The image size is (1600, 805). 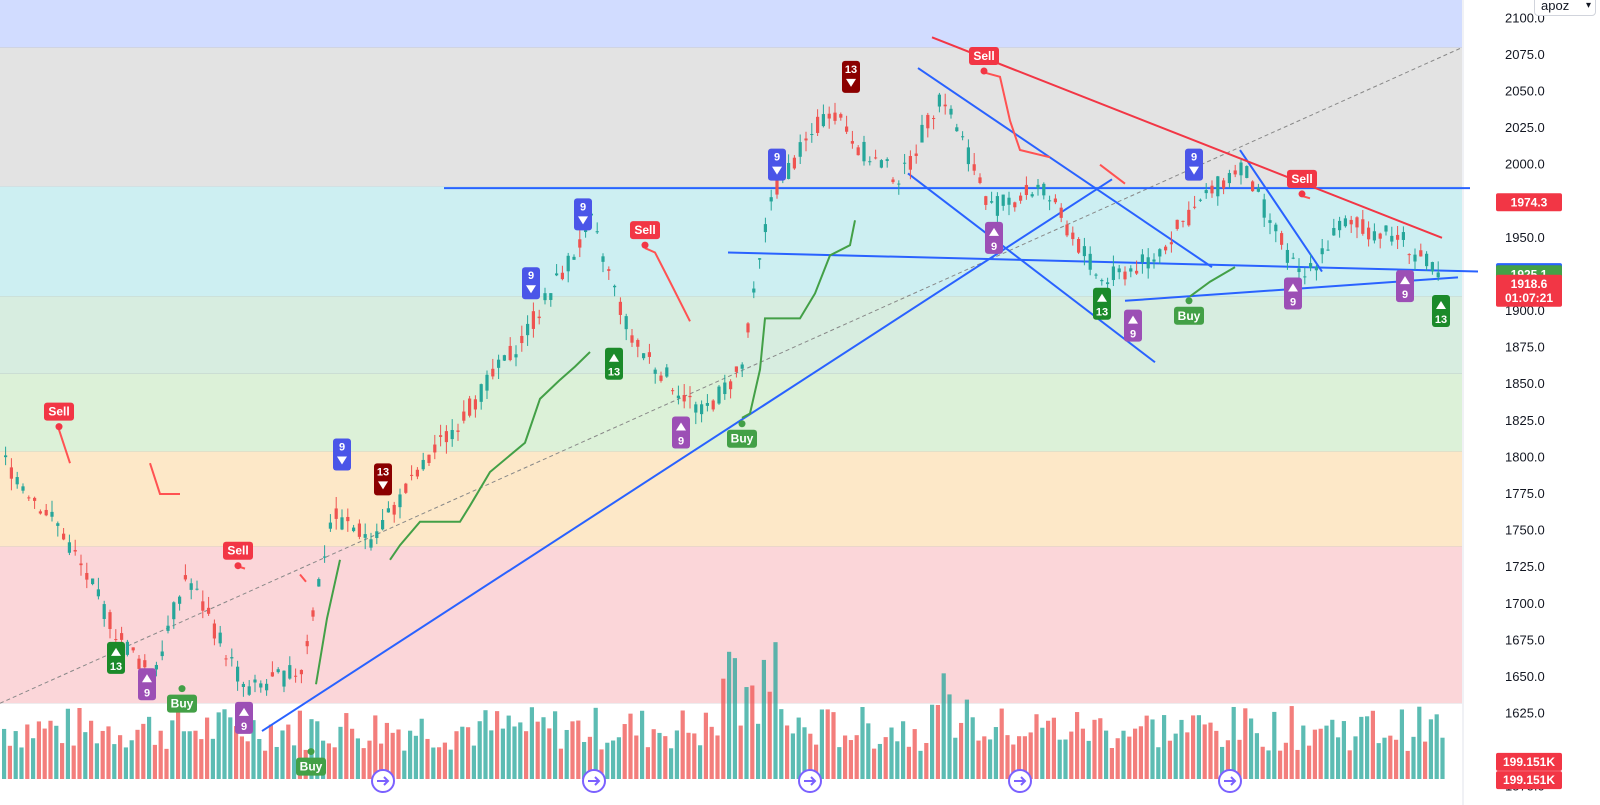 I want to click on axis-tick-label: 2025.0, so click(x=1525, y=127).